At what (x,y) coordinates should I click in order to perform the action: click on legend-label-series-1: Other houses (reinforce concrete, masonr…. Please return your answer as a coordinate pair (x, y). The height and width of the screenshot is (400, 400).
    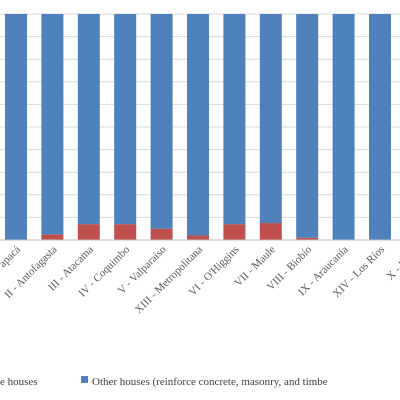
    Looking at the image, I should click on (210, 382).